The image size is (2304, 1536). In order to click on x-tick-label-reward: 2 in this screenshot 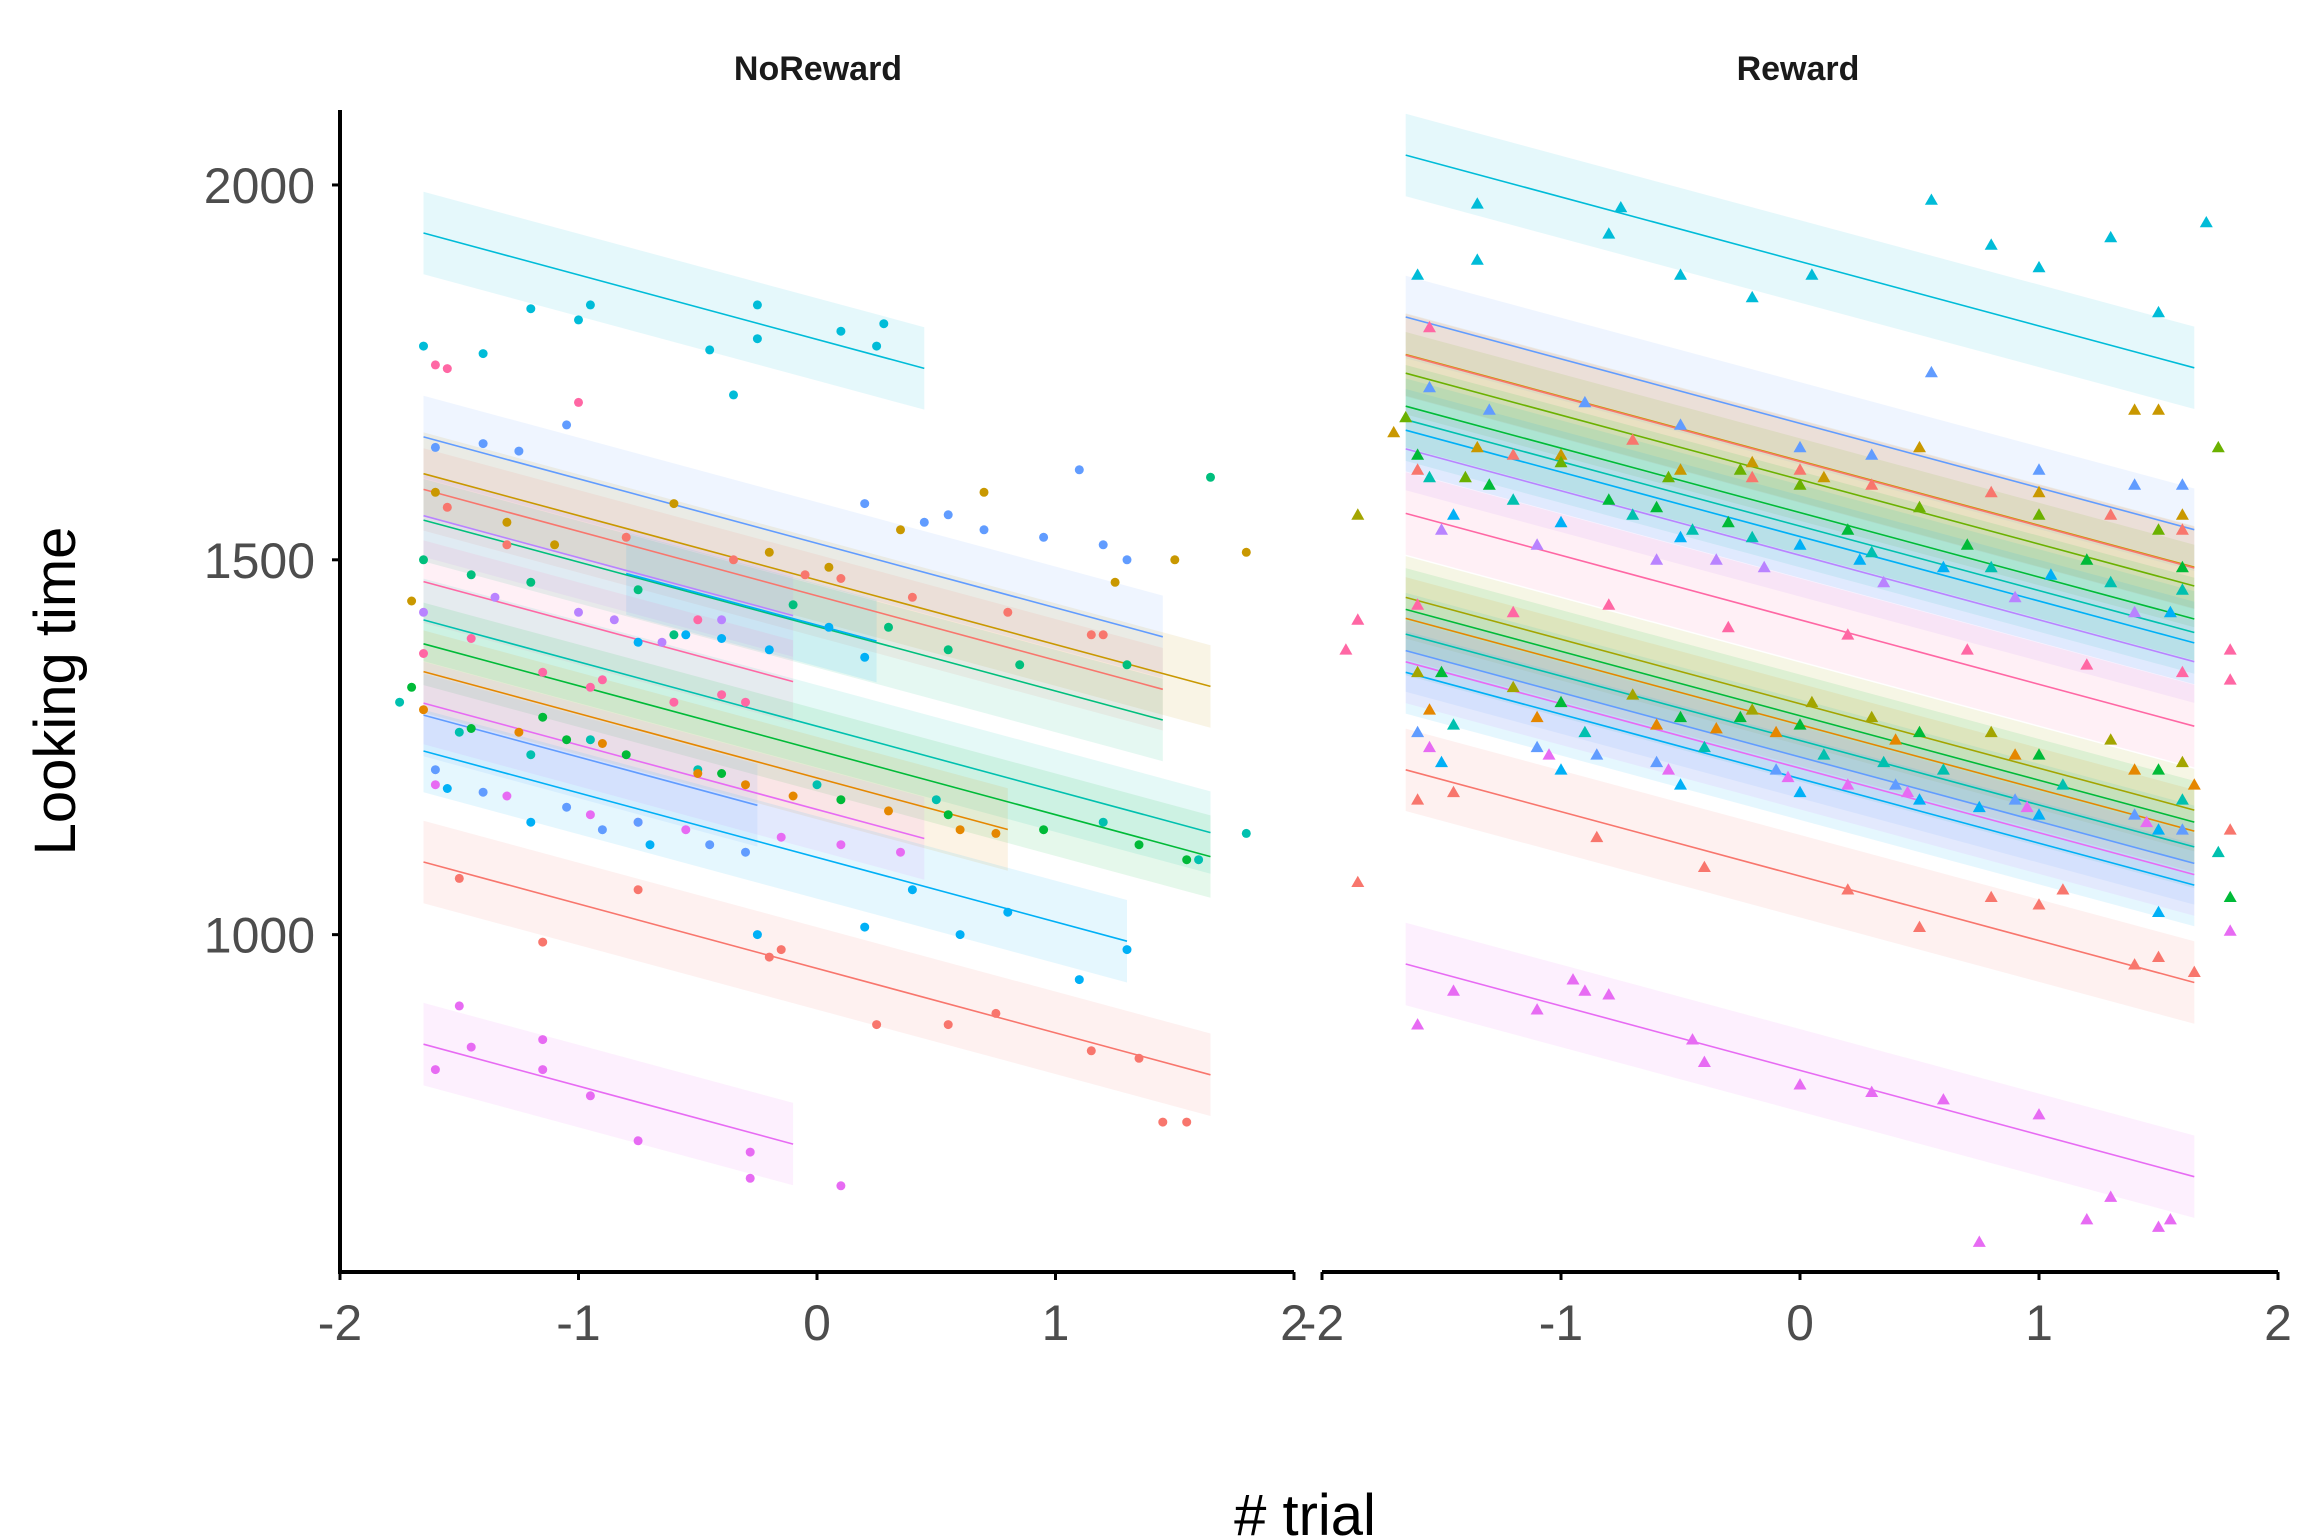, I will do `click(2278, 1323)`.